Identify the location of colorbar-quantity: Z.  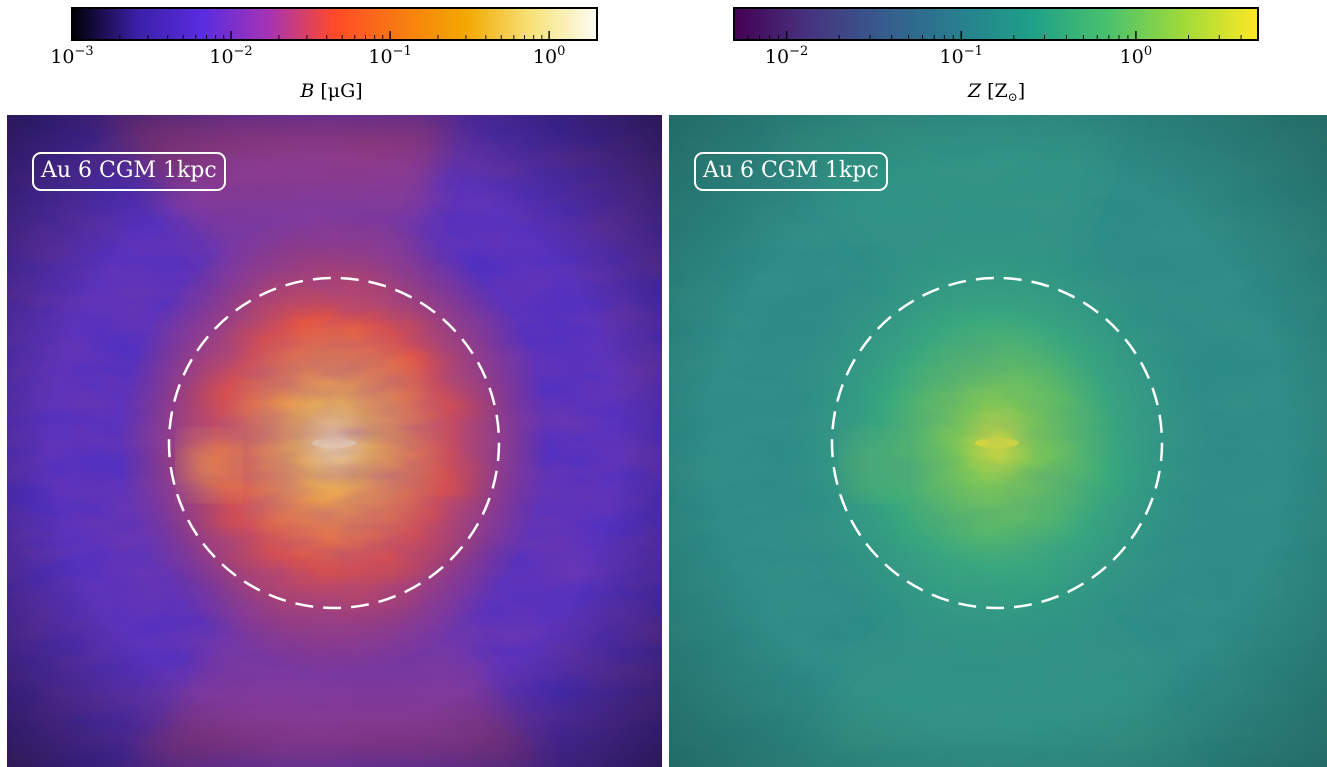
(974, 91).